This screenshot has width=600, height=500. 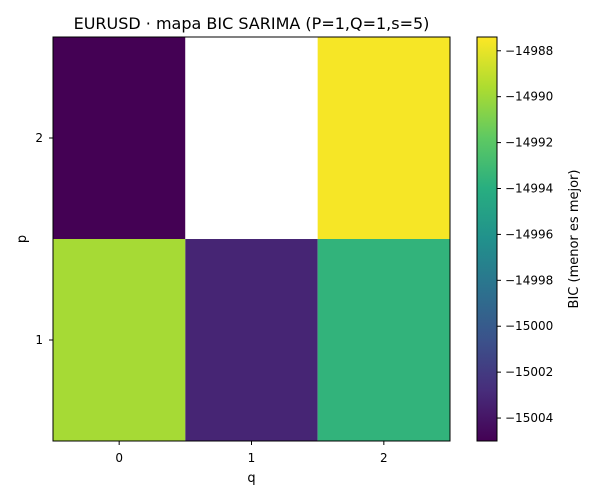 What do you see at coordinates (251, 478) in the screenshot?
I see `x-axis-label: q` at bounding box center [251, 478].